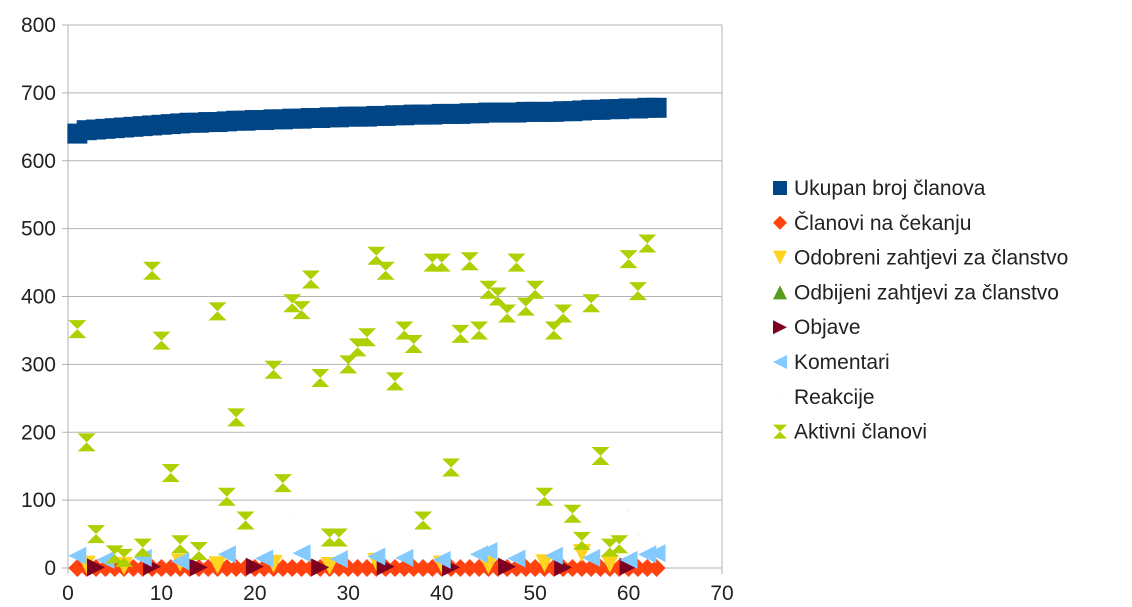 The width and height of the screenshot is (1132, 607). Describe the element at coordinates (38, 500) in the screenshot. I see `y-tick-label: 100` at that location.